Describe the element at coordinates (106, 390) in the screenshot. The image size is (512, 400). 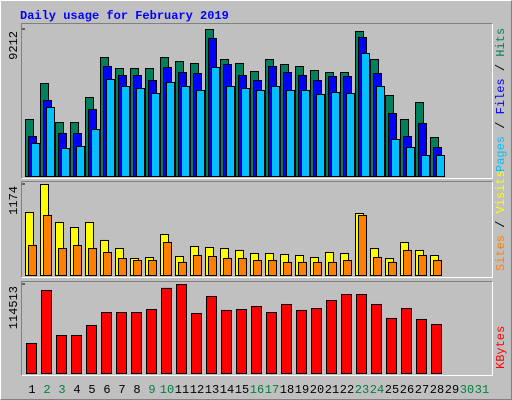
I see `x-tick-label: 6` at that location.